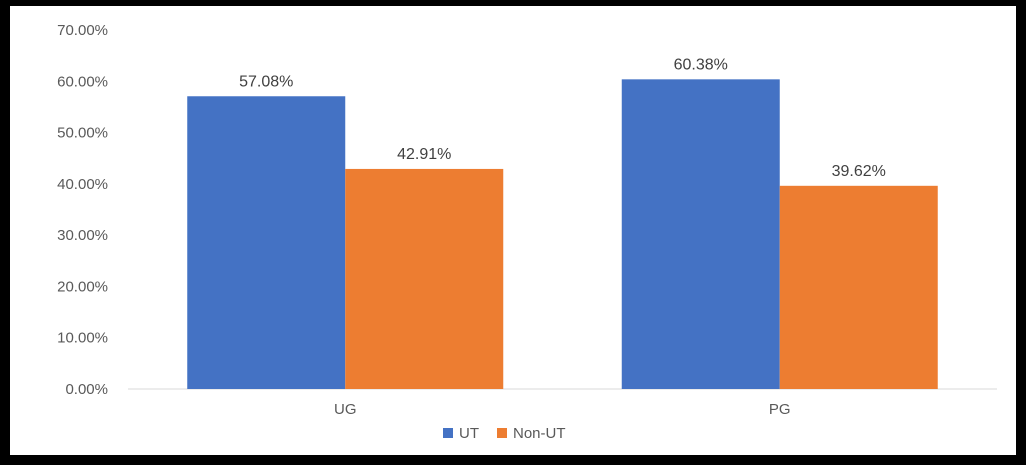  I want to click on legend-label: UT, so click(469, 433).